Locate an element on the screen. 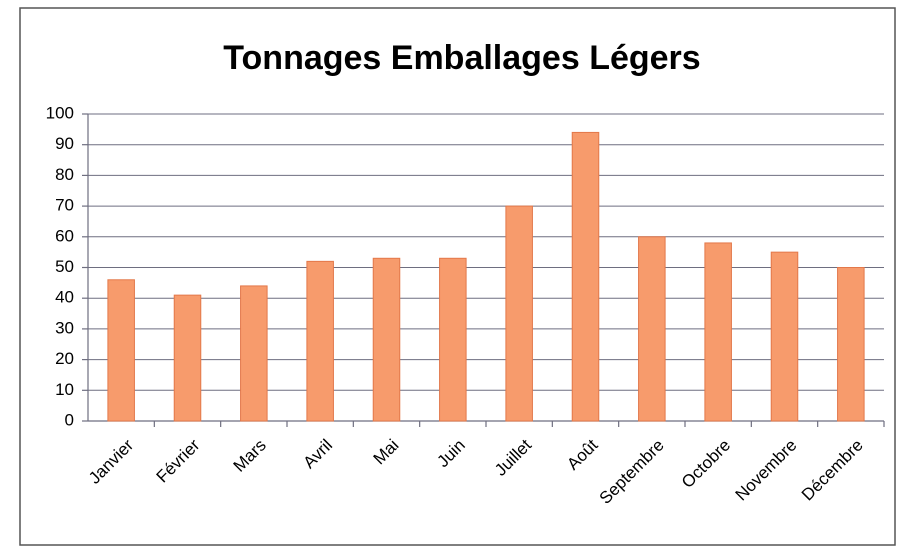  y-tick-label: 90 is located at coordinates (64, 143).